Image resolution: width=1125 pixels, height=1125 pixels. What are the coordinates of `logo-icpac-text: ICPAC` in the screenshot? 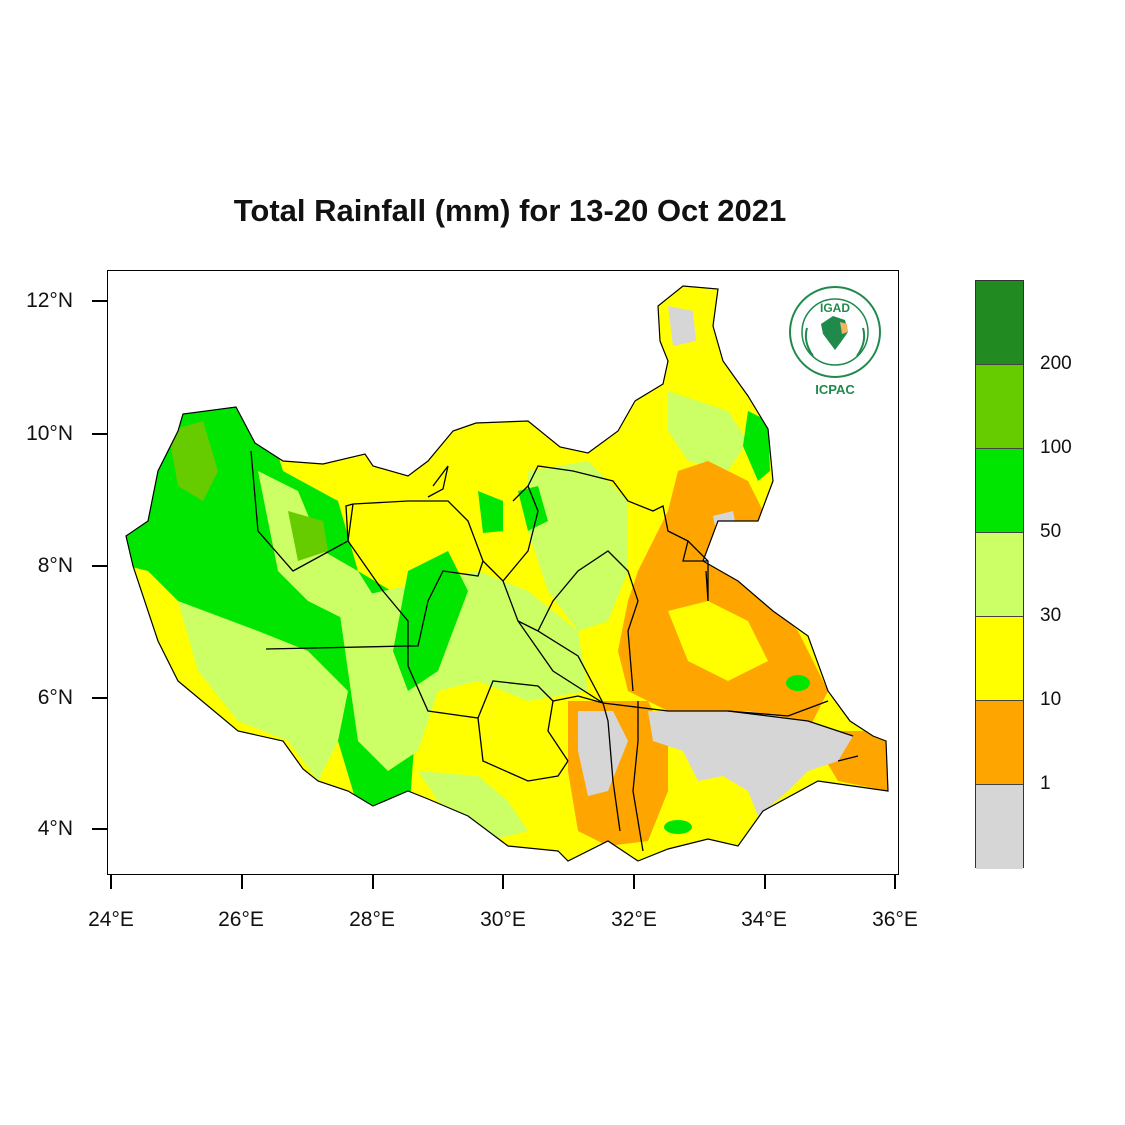 It's located at (835, 389).